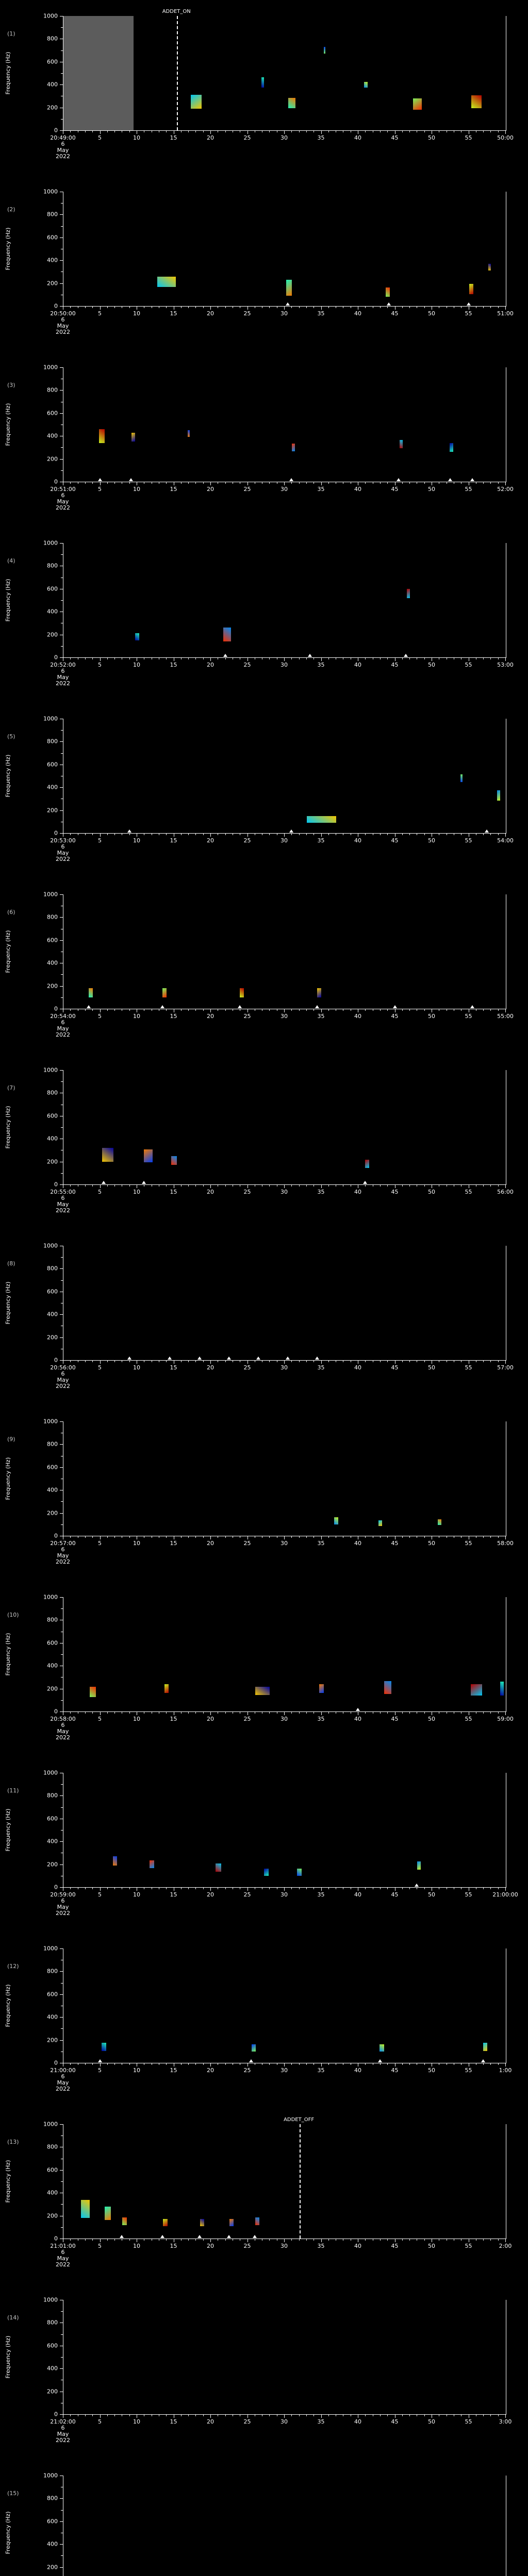 Image resolution: width=528 pixels, height=2576 pixels. I want to click on x-tick-label: 10, so click(136, 665).